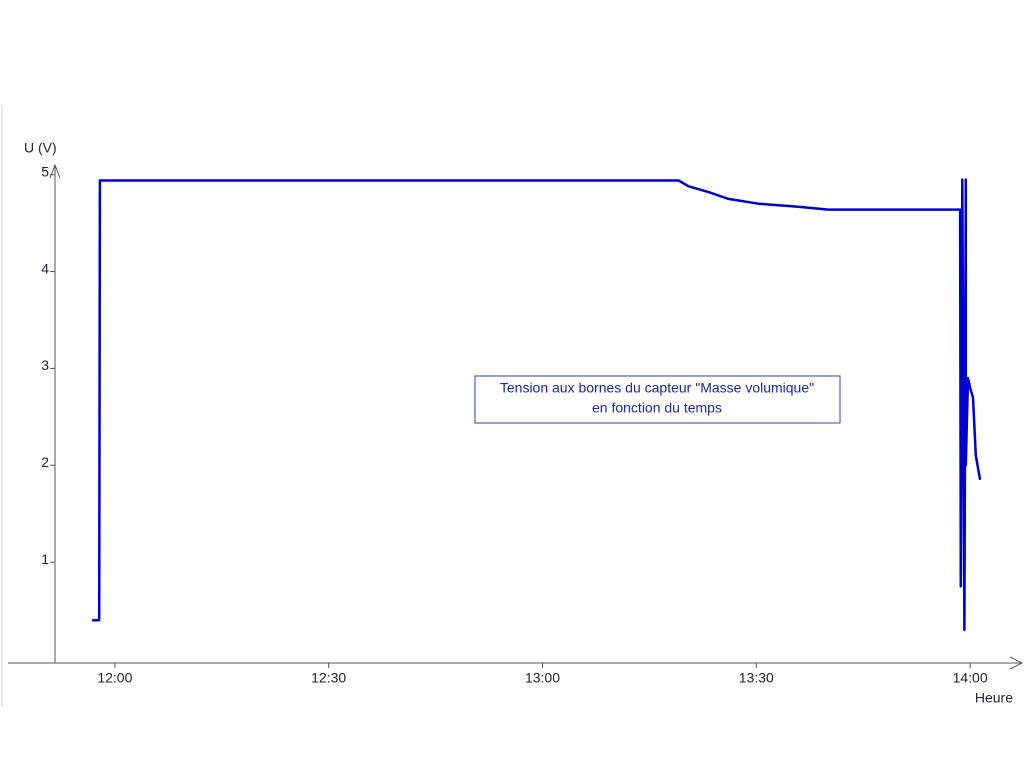 The height and width of the screenshot is (768, 1024). Describe the element at coordinates (40, 148) in the screenshot. I see `y-axis-label: U (V)` at that location.